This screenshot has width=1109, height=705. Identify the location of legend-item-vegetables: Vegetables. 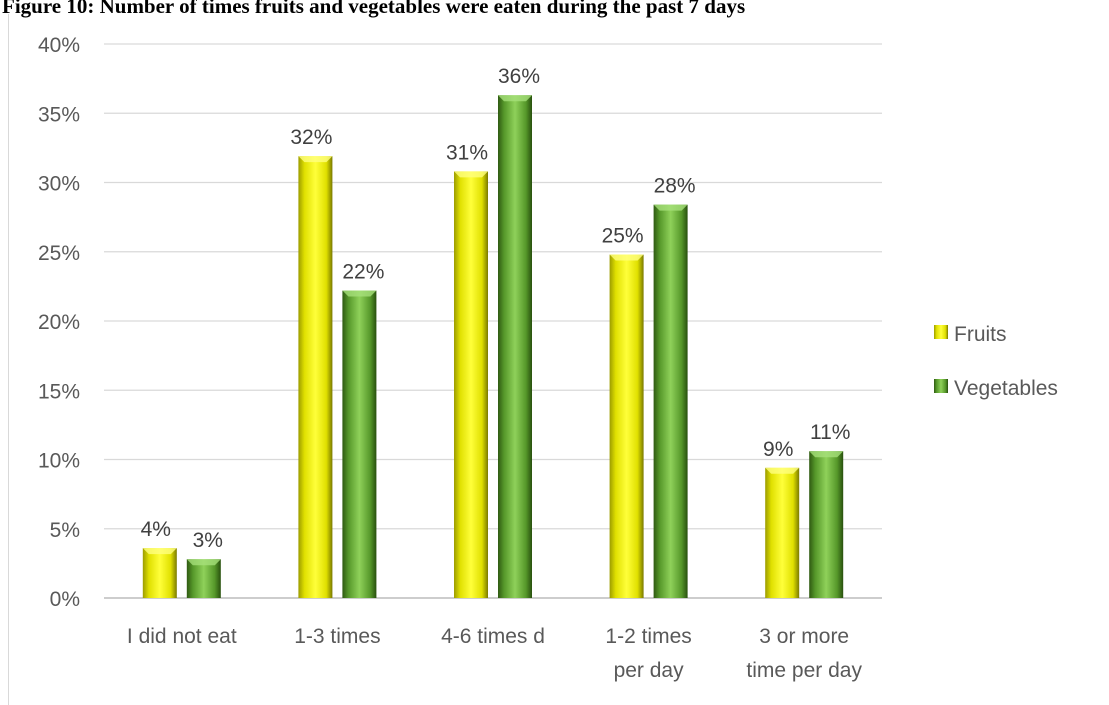
(996, 388).